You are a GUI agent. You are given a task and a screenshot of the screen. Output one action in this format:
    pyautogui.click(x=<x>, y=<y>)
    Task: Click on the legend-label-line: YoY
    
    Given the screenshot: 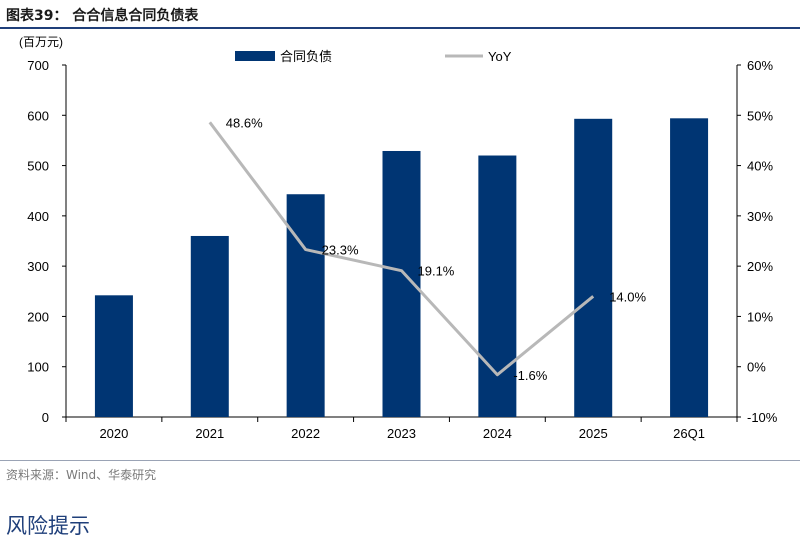 What is the action you would take?
    pyautogui.click(x=500, y=56)
    